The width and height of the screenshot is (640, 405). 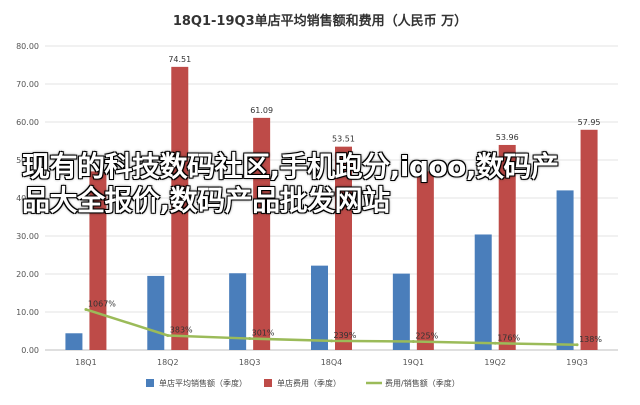 I want to click on ratio-data-label: 1067%, so click(x=102, y=303).